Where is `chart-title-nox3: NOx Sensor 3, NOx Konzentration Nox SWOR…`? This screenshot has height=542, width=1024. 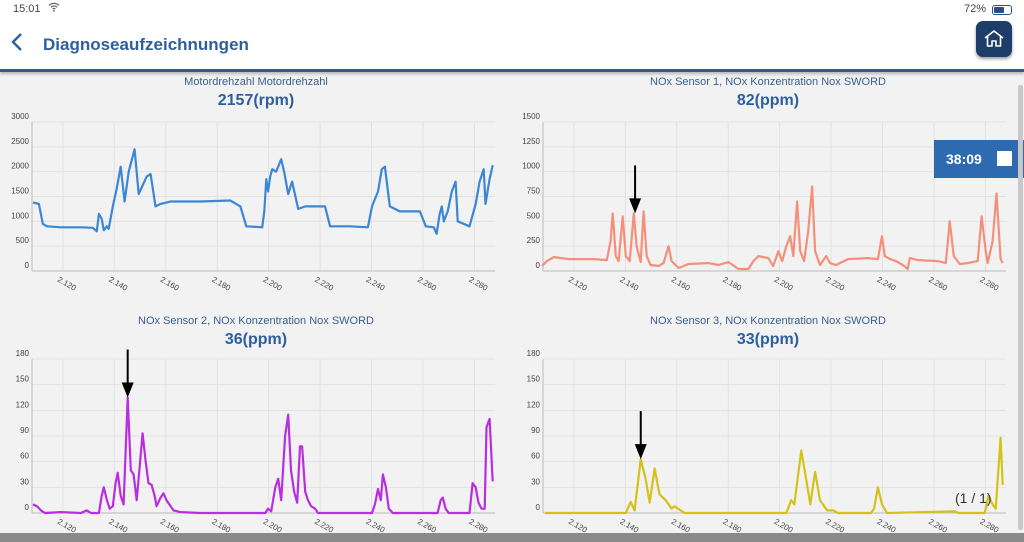 chart-title-nox3: NOx Sensor 3, NOx Konzentration Nox SWOR… is located at coordinates (768, 321).